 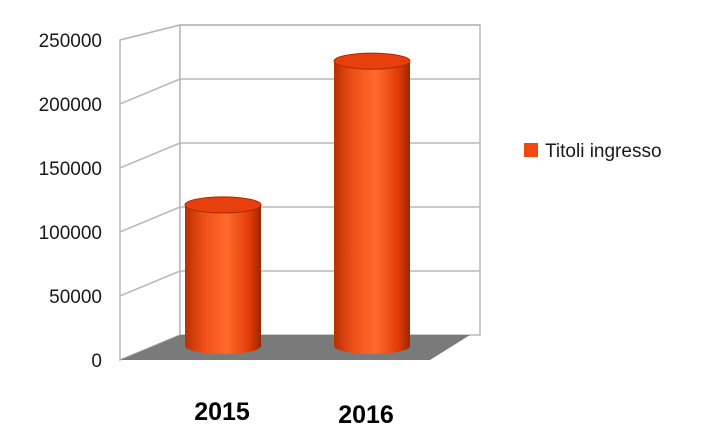 I want to click on x-axis-category-labels: 2015 2016, so click(x=294, y=412).